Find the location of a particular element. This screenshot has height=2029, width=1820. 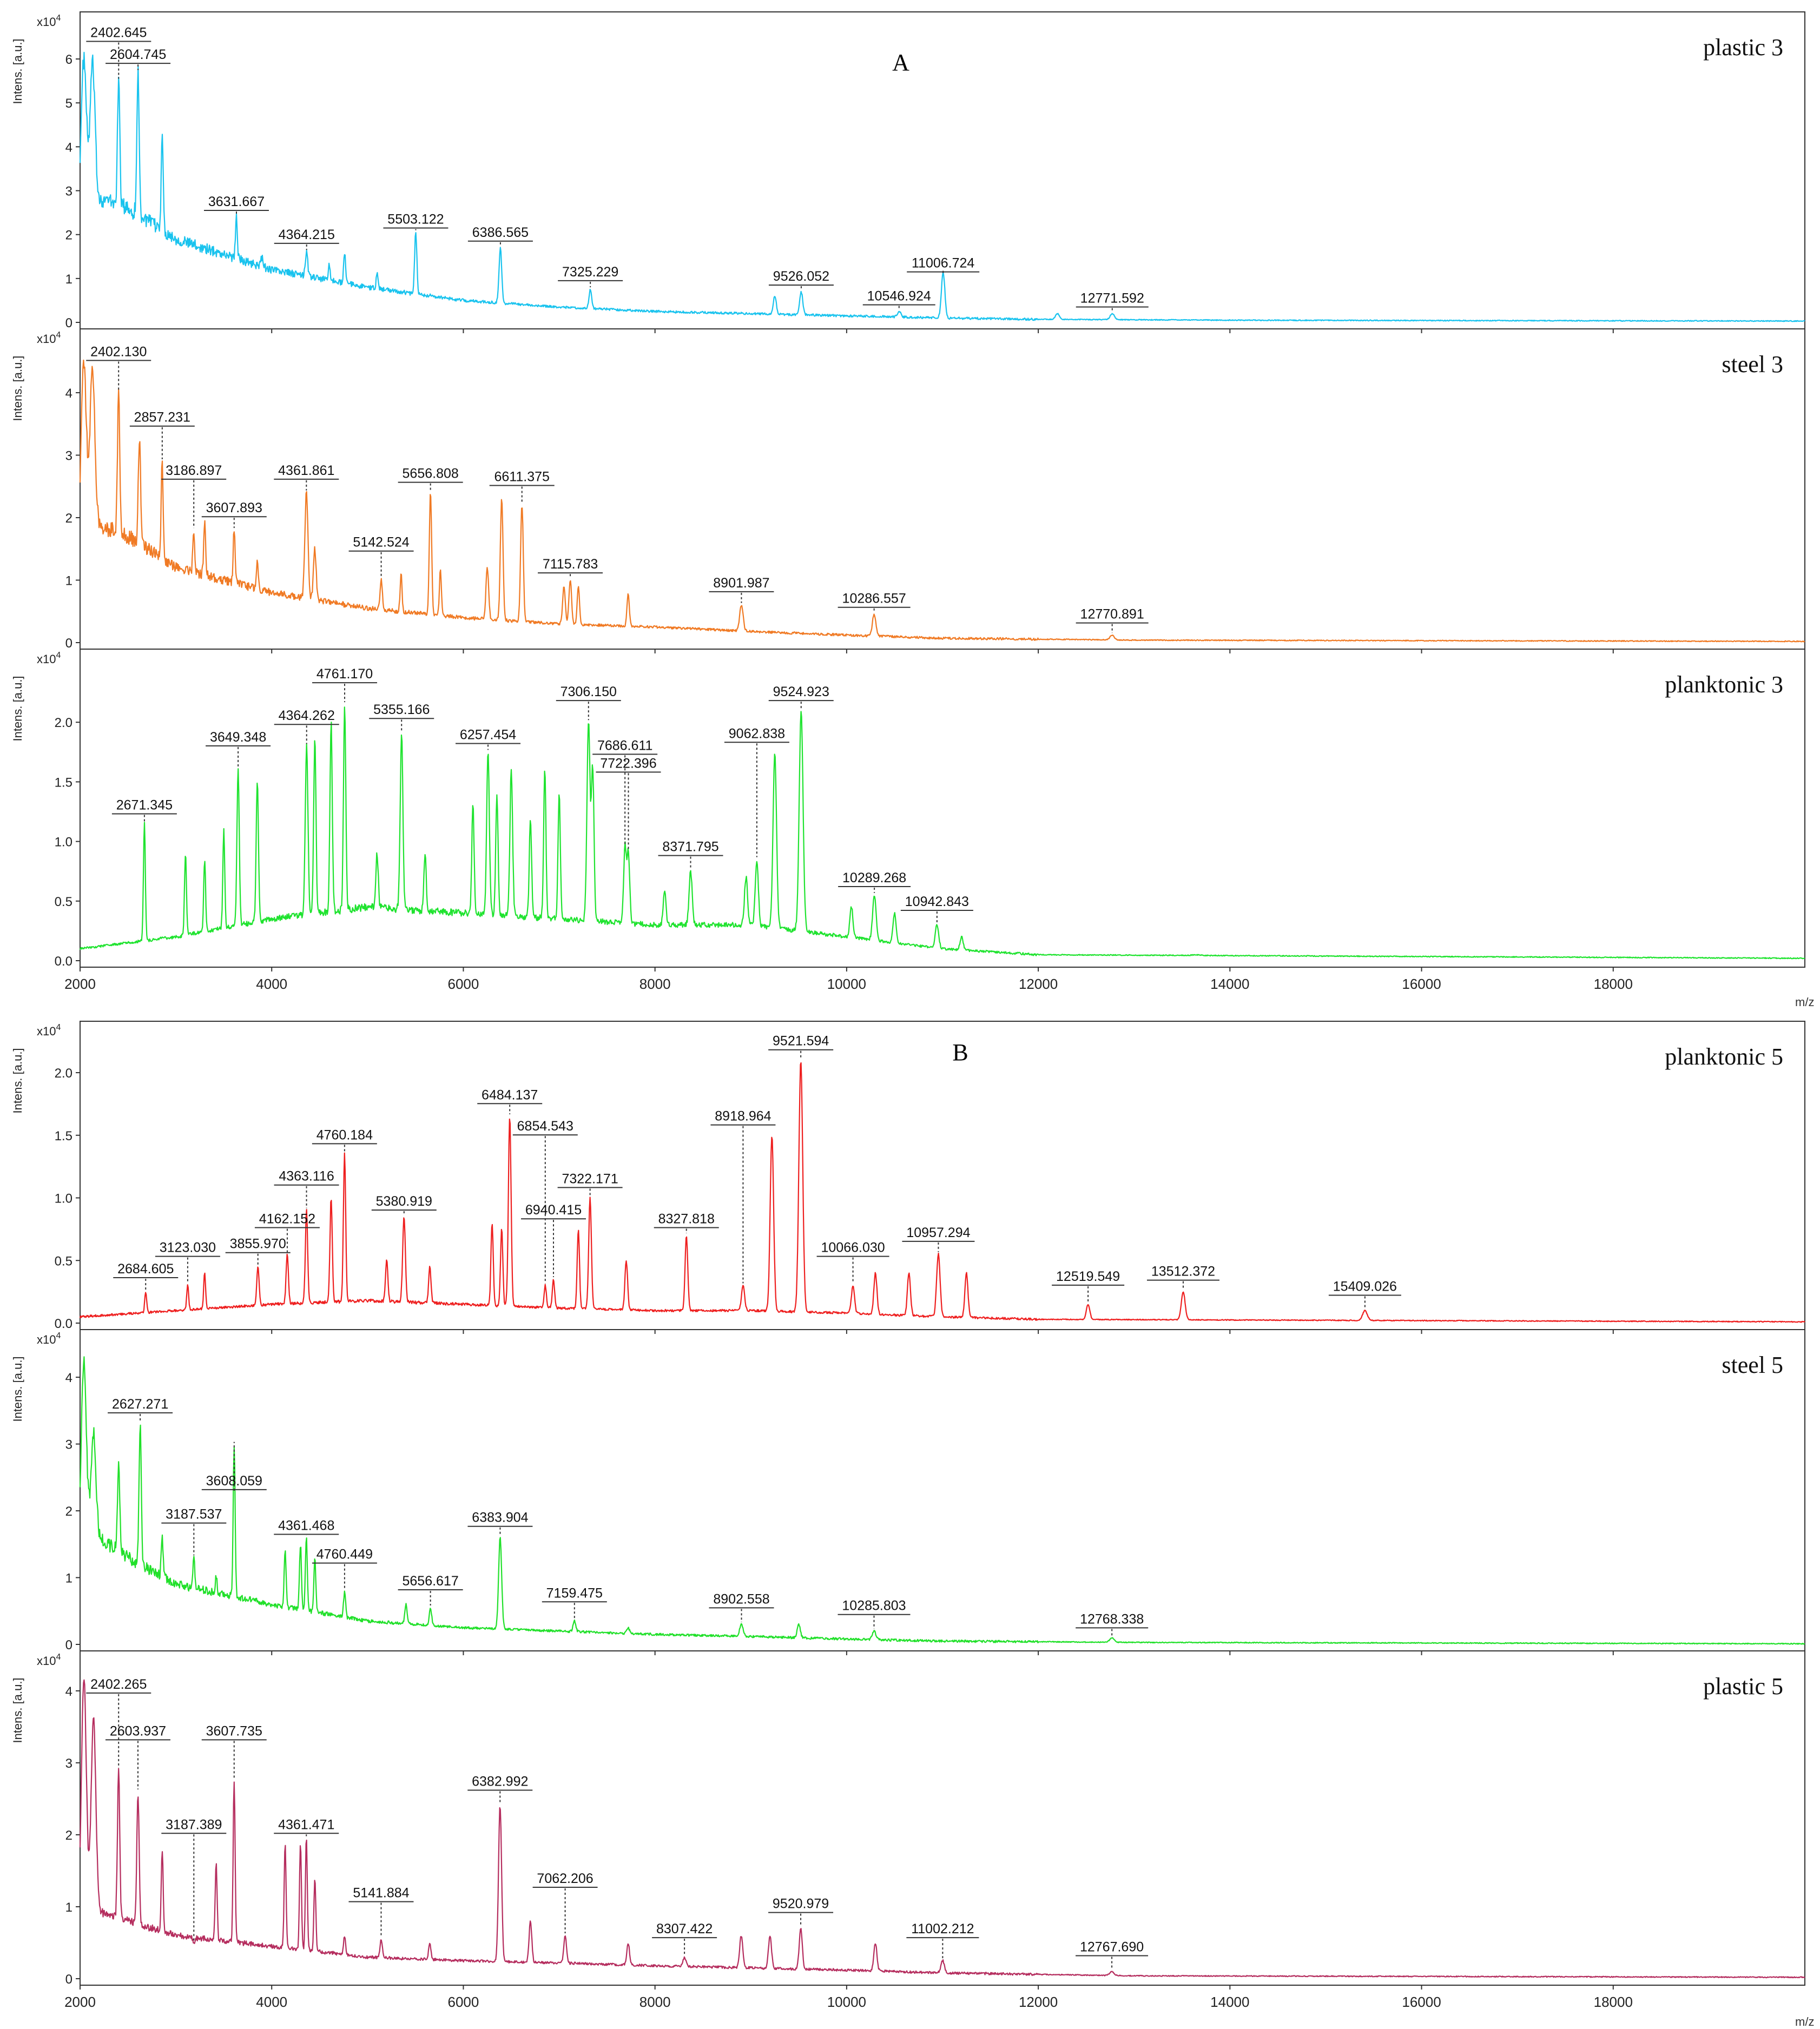

y-tick-label: 0.0 is located at coordinates (63, 962).